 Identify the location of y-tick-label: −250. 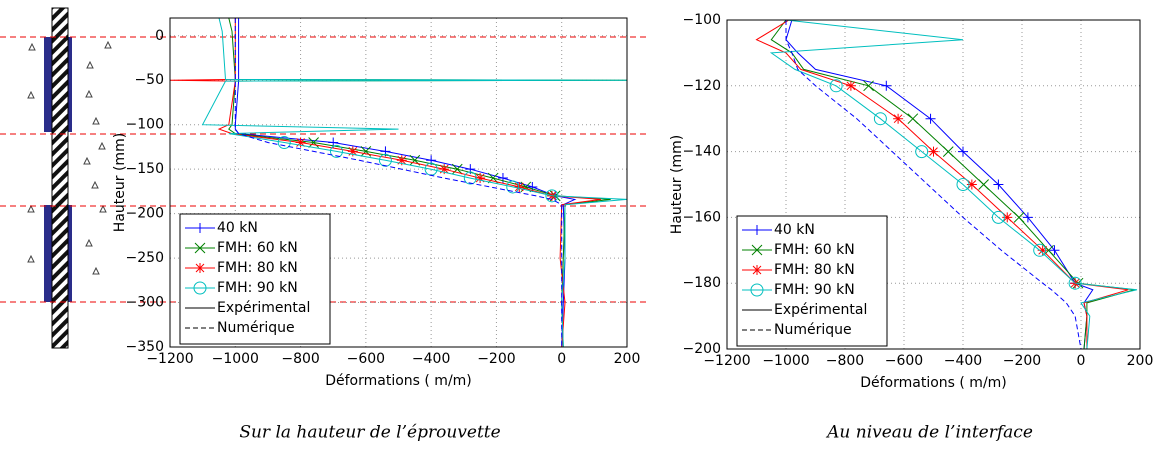
(145, 258).